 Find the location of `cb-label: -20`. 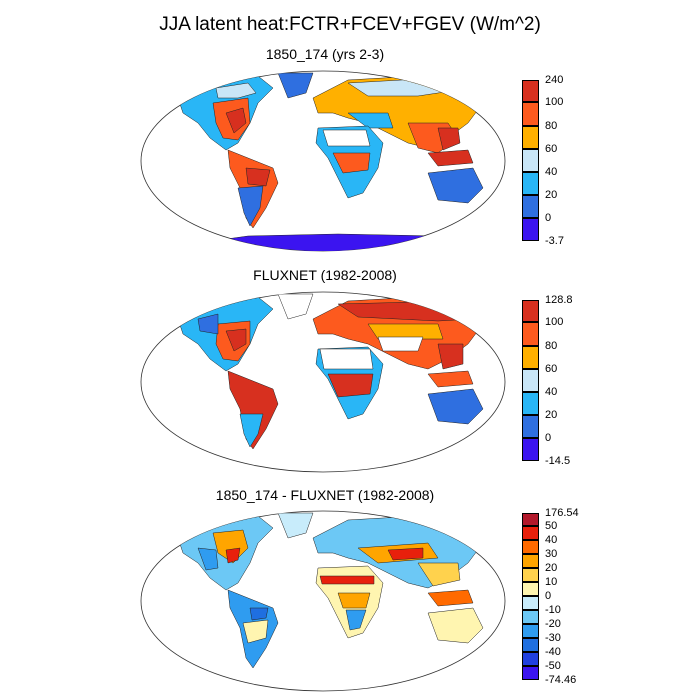

cb-label: -20 is located at coordinates (553, 624).